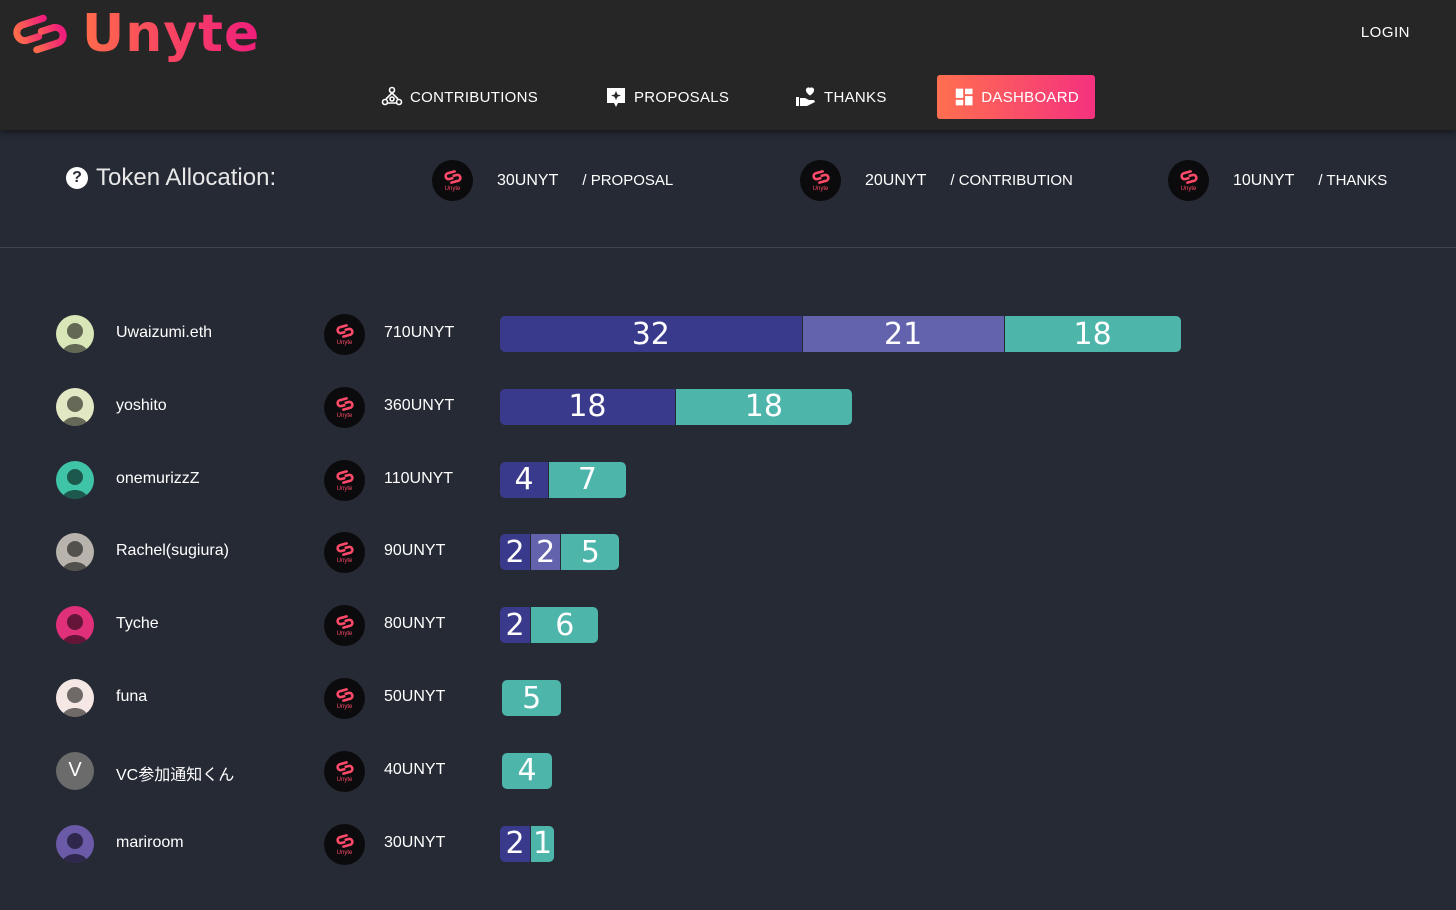 This screenshot has width=1456, height=910. I want to click on brand-logo: Unyte, so click(134, 34).